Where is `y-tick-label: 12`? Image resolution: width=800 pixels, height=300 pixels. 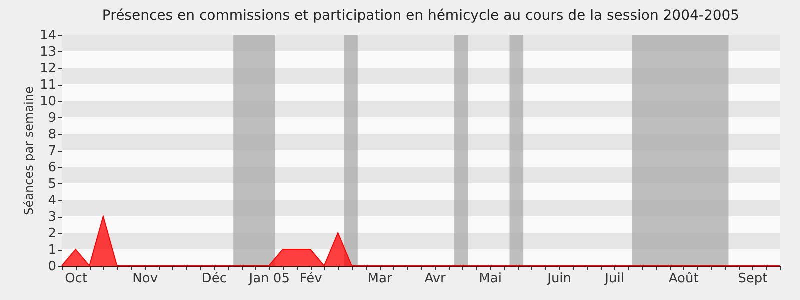
y-tick-label: 12 is located at coordinates (48, 69).